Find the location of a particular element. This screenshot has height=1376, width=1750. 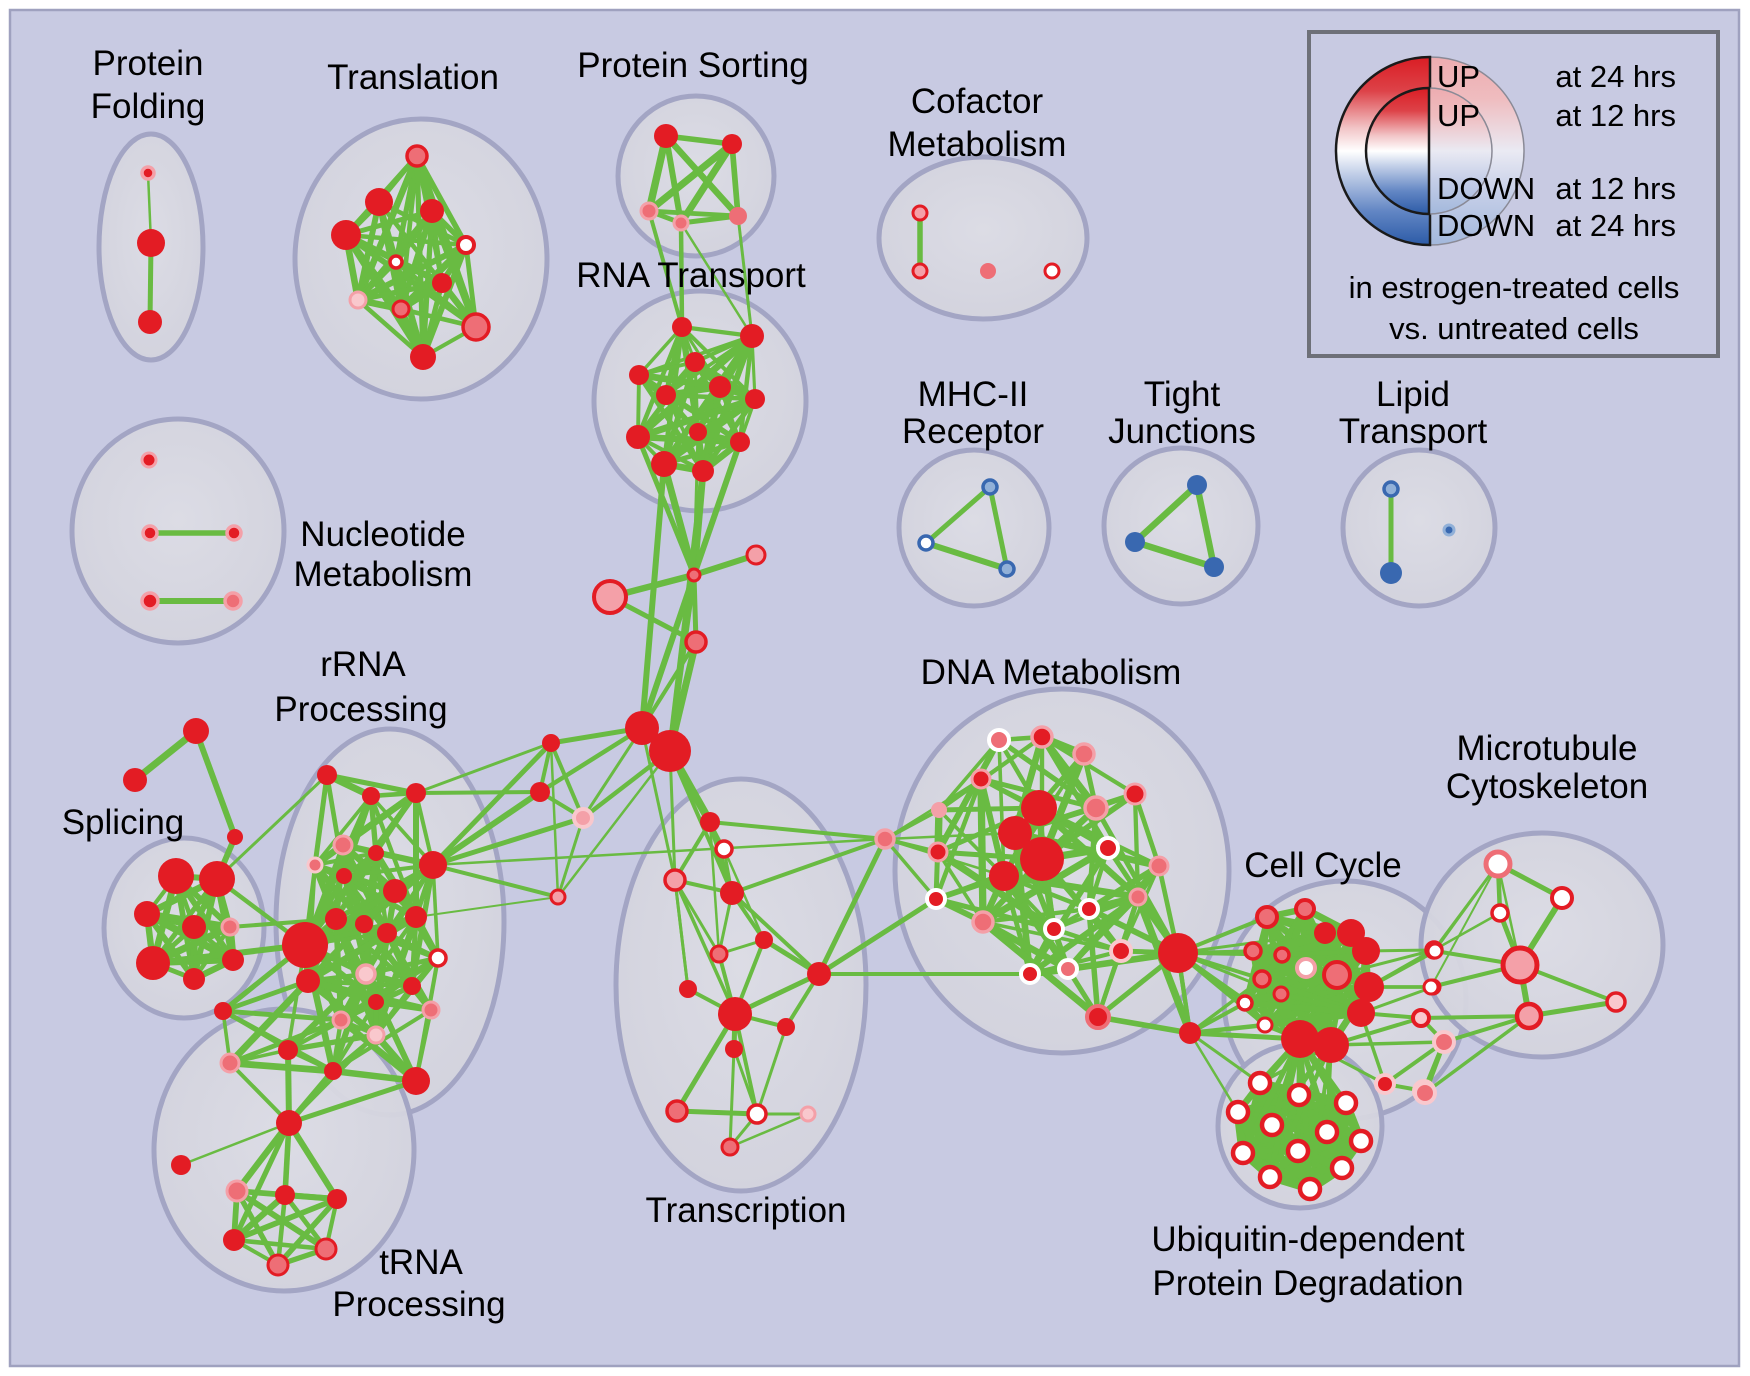

svg-text: rRNA is located at coordinates (363, 664).